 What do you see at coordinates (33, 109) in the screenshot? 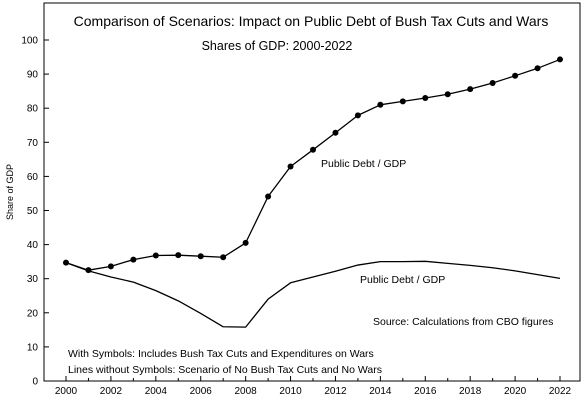
I see `y-tick-label: 80` at bounding box center [33, 109].